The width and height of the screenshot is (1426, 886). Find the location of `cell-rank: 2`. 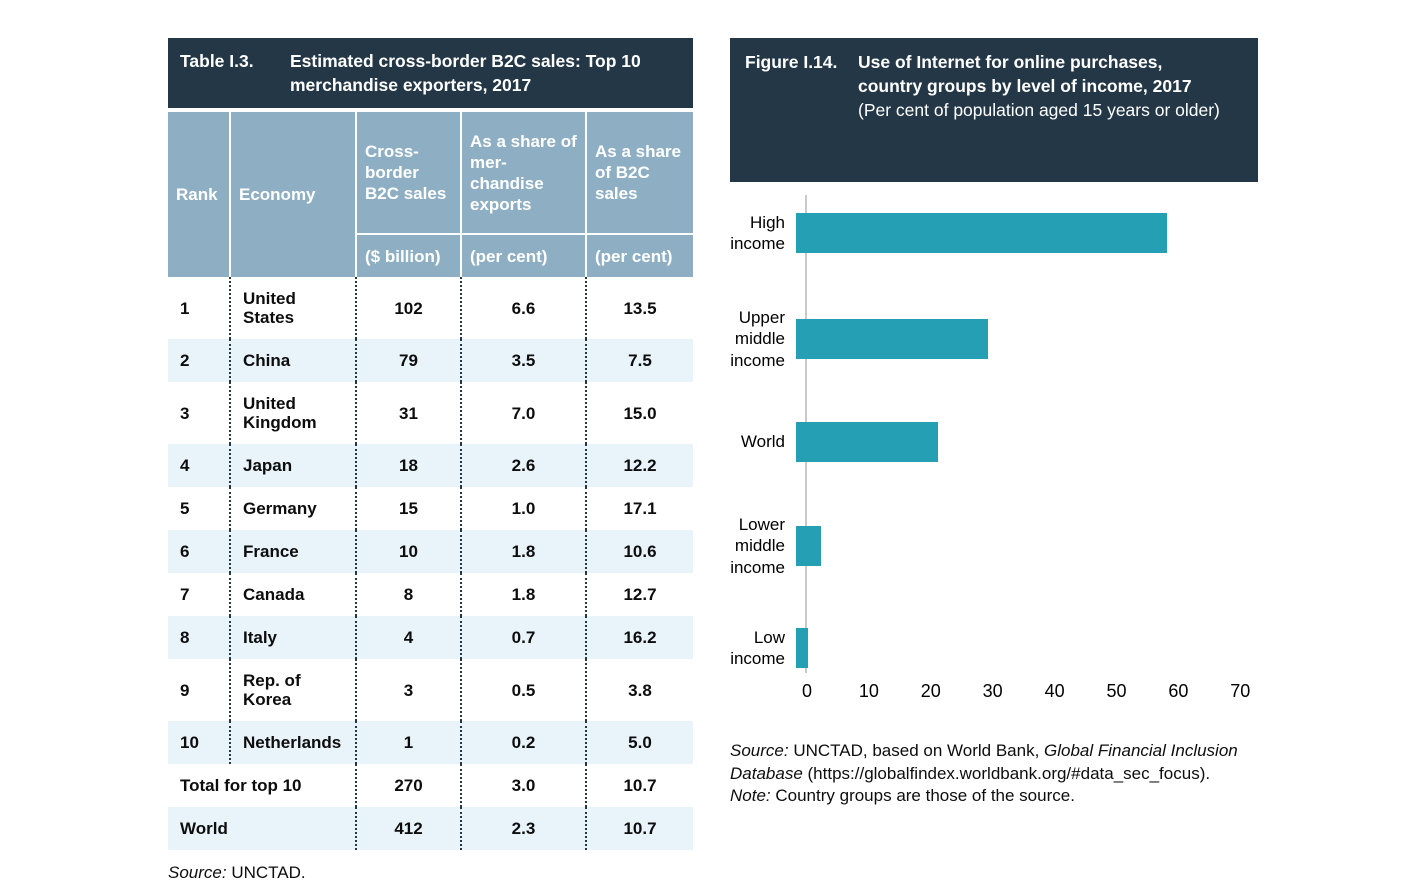

cell-rank: 2 is located at coordinates (199, 360).